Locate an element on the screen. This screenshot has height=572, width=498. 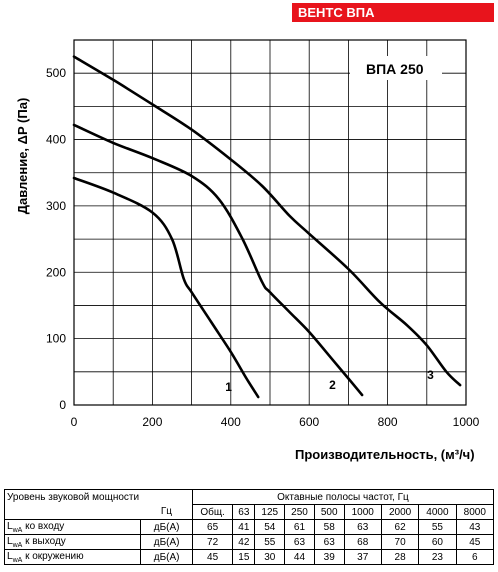
row-label: LwA ко входу is located at coordinates (72, 527).